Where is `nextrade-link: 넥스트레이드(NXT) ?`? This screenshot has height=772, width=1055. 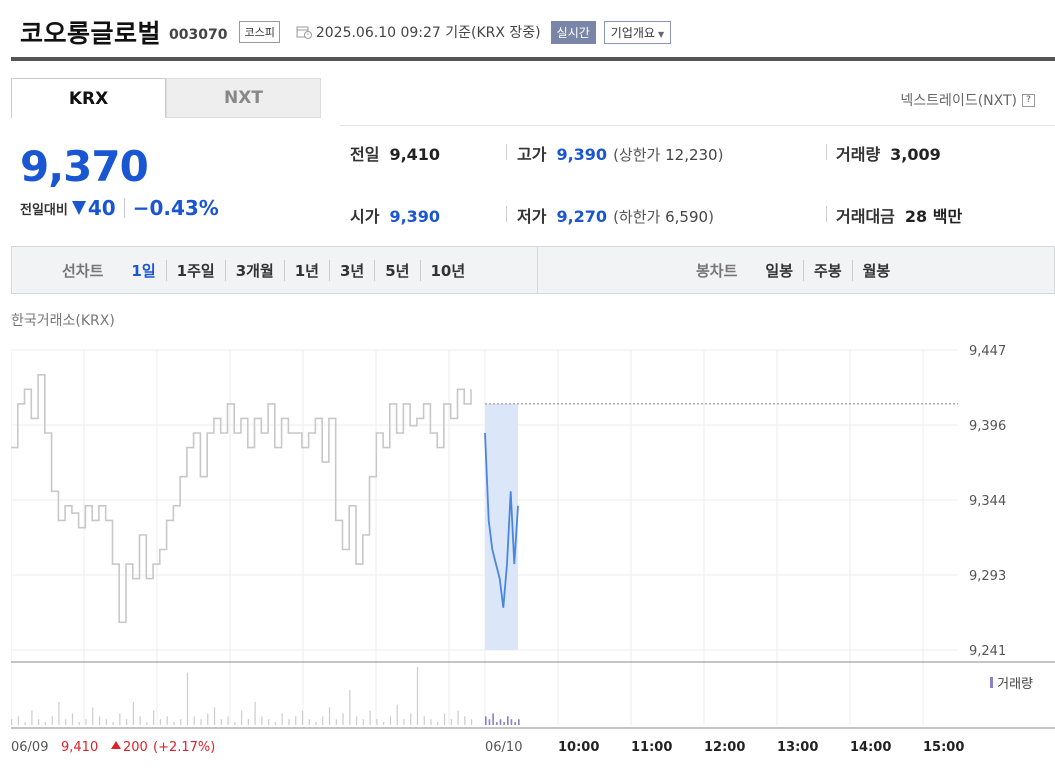
nextrade-link: 넥스트레이드(NXT) ? is located at coordinates (967, 100).